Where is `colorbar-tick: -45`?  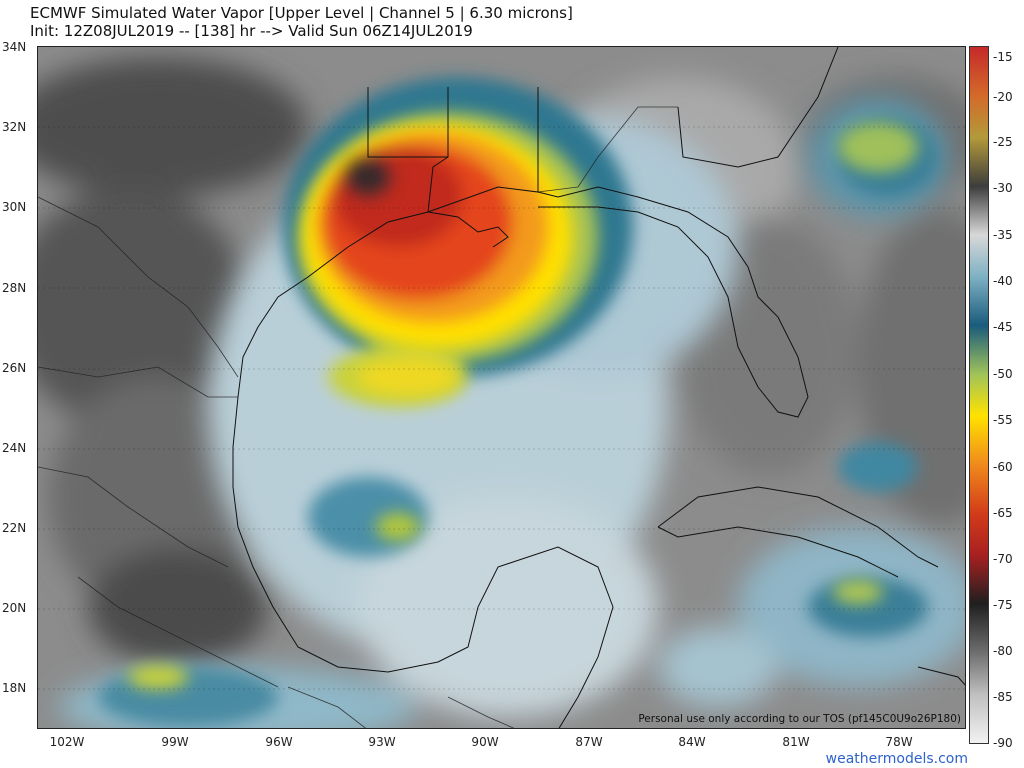 colorbar-tick: -45 is located at coordinates (1003, 327).